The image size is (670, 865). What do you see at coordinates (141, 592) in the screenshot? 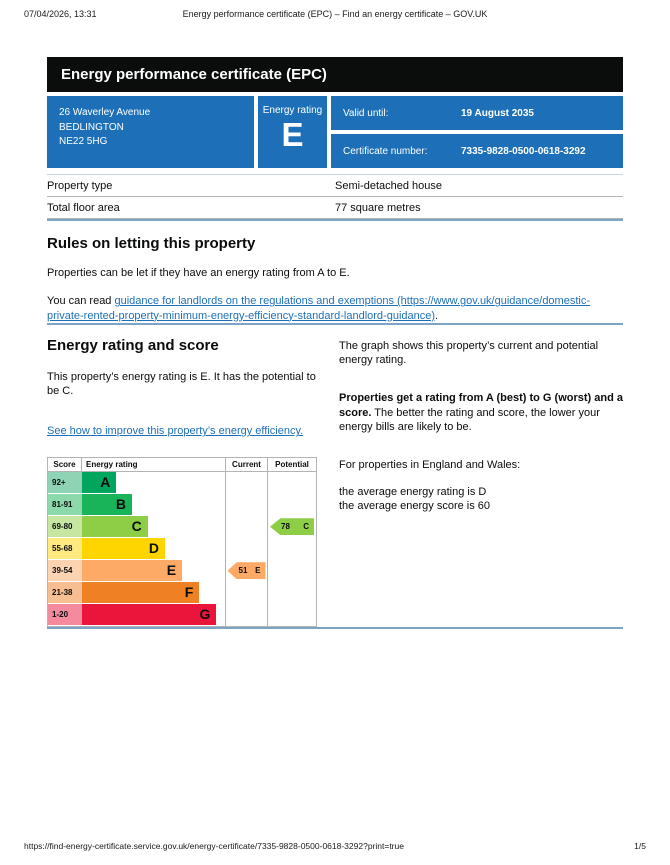
I see `band-bar-f: F` at bounding box center [141, 592].